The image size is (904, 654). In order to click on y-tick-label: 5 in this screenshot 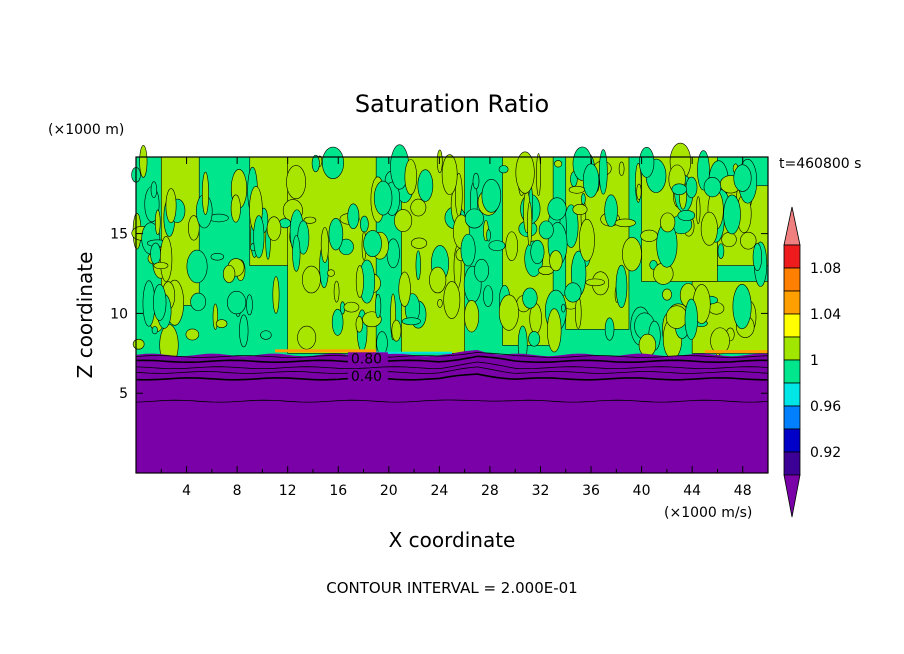, I will do `click(123, 394)`.